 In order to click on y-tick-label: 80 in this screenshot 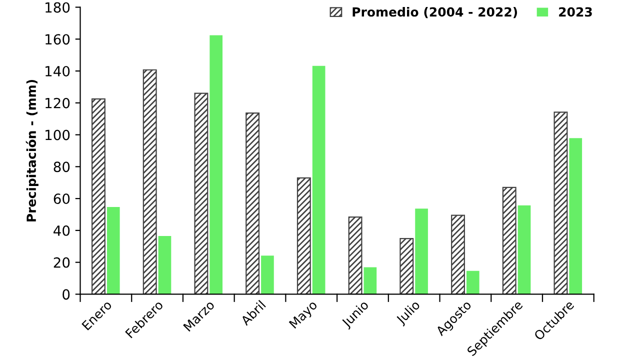, I will do `click(62, 167)`.